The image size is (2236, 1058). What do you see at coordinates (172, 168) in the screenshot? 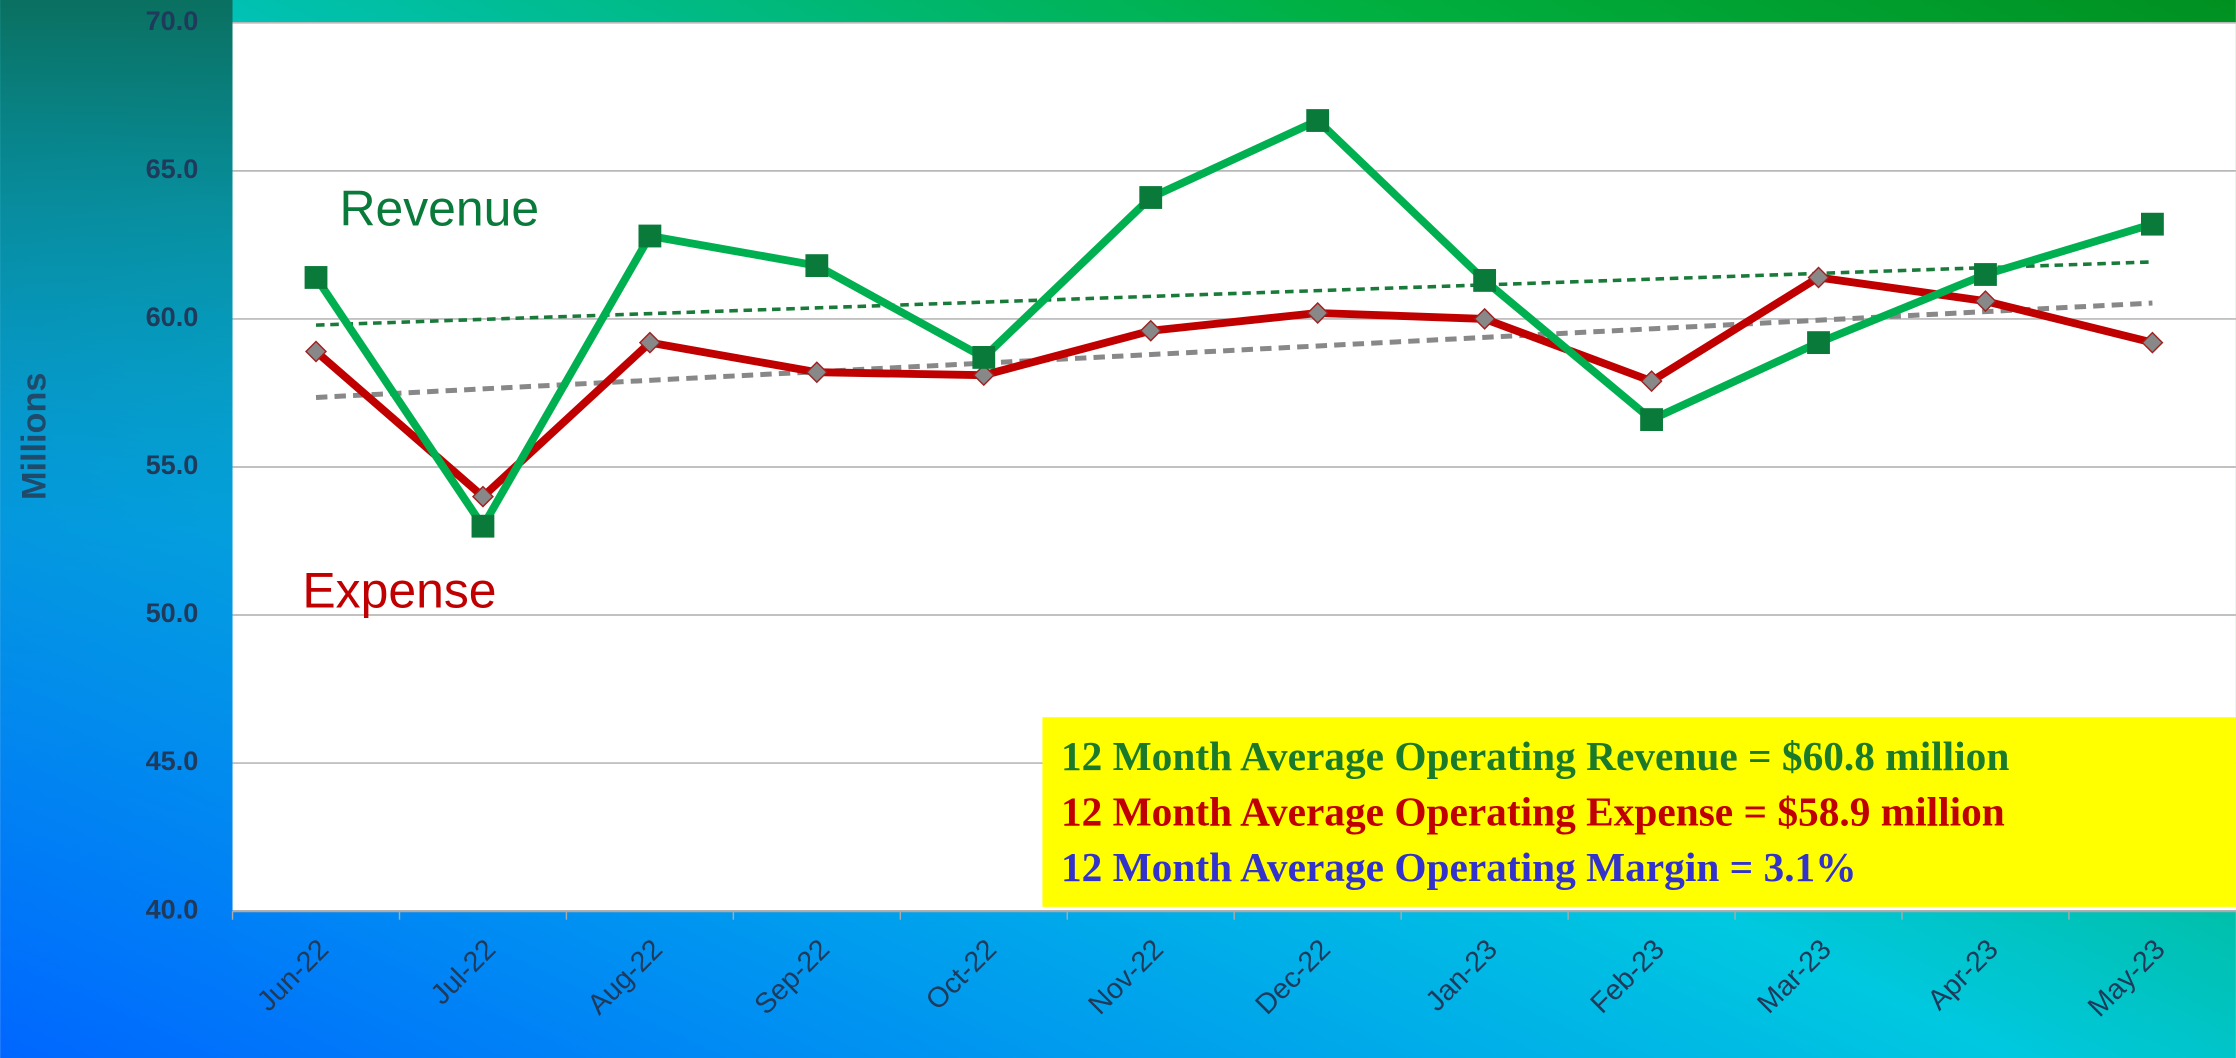
I see `y-tick-label: 65.0` at bounding box center [172, 168].